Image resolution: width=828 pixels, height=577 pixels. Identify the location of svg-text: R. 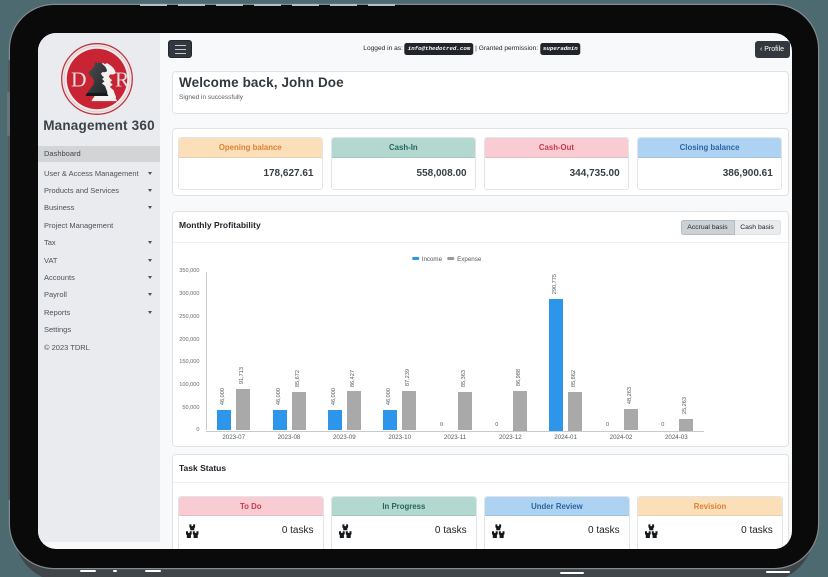
(122, 80).